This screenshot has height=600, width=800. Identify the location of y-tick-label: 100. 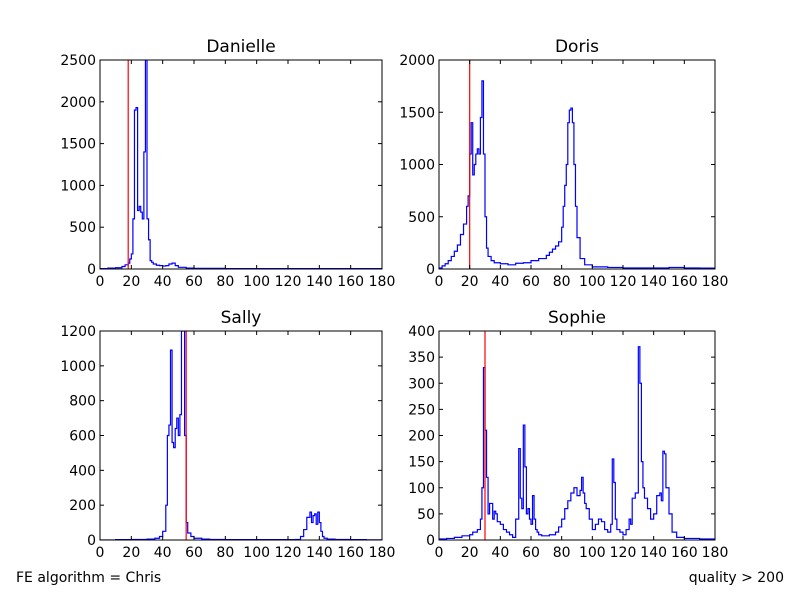
(421, 489).